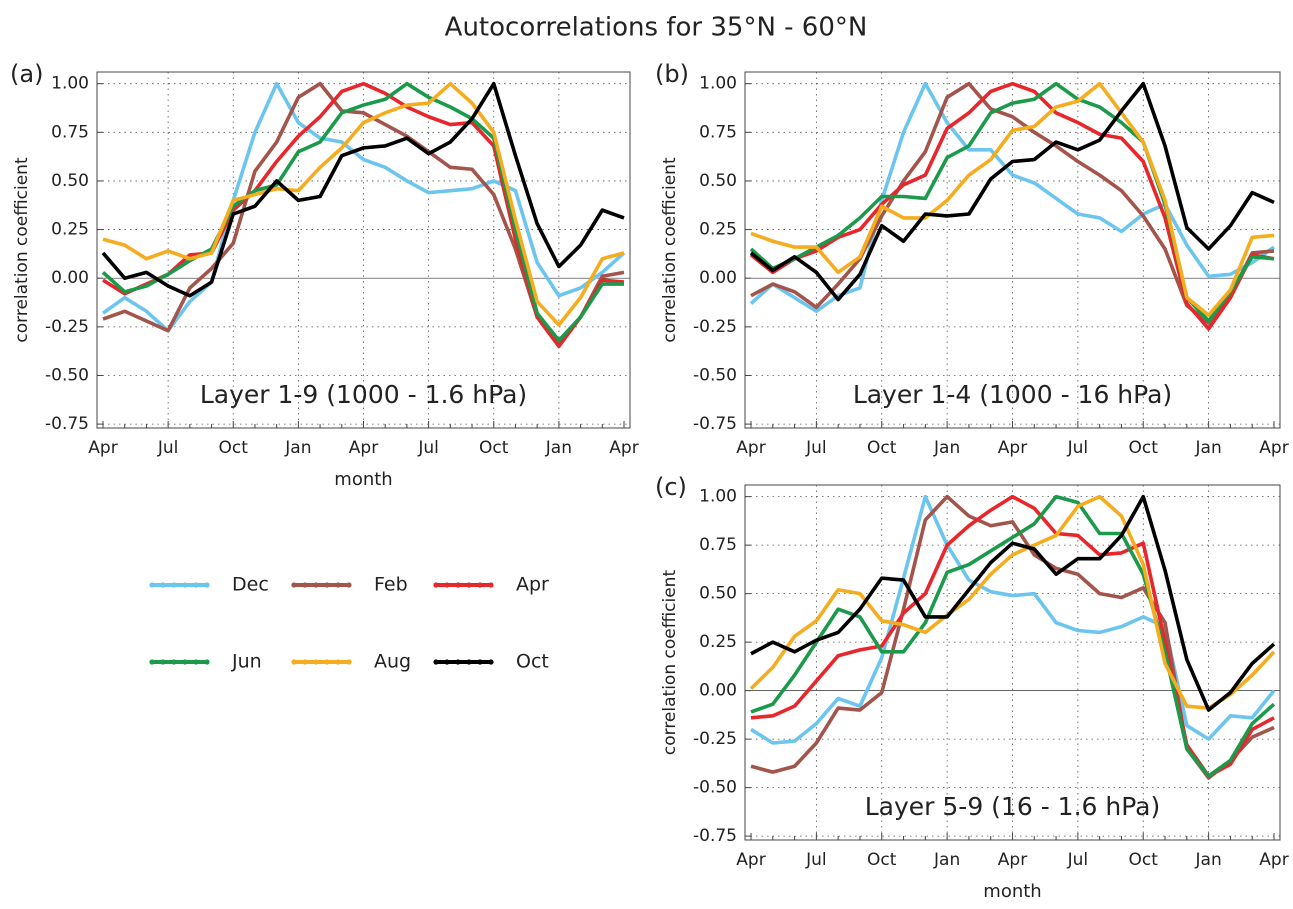 The height and width of the screenshot is (909, 1293). I want to click on legend-label: Oct, so click(532, 662).